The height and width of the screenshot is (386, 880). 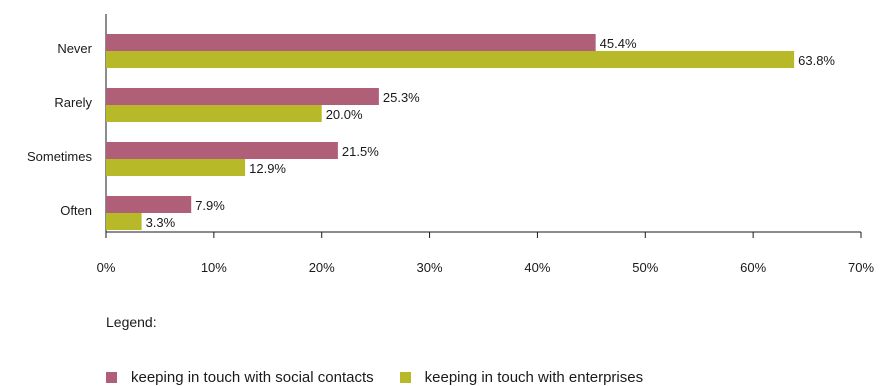 I want to click on legend-title: Legend:, so click(x=131, y=322).